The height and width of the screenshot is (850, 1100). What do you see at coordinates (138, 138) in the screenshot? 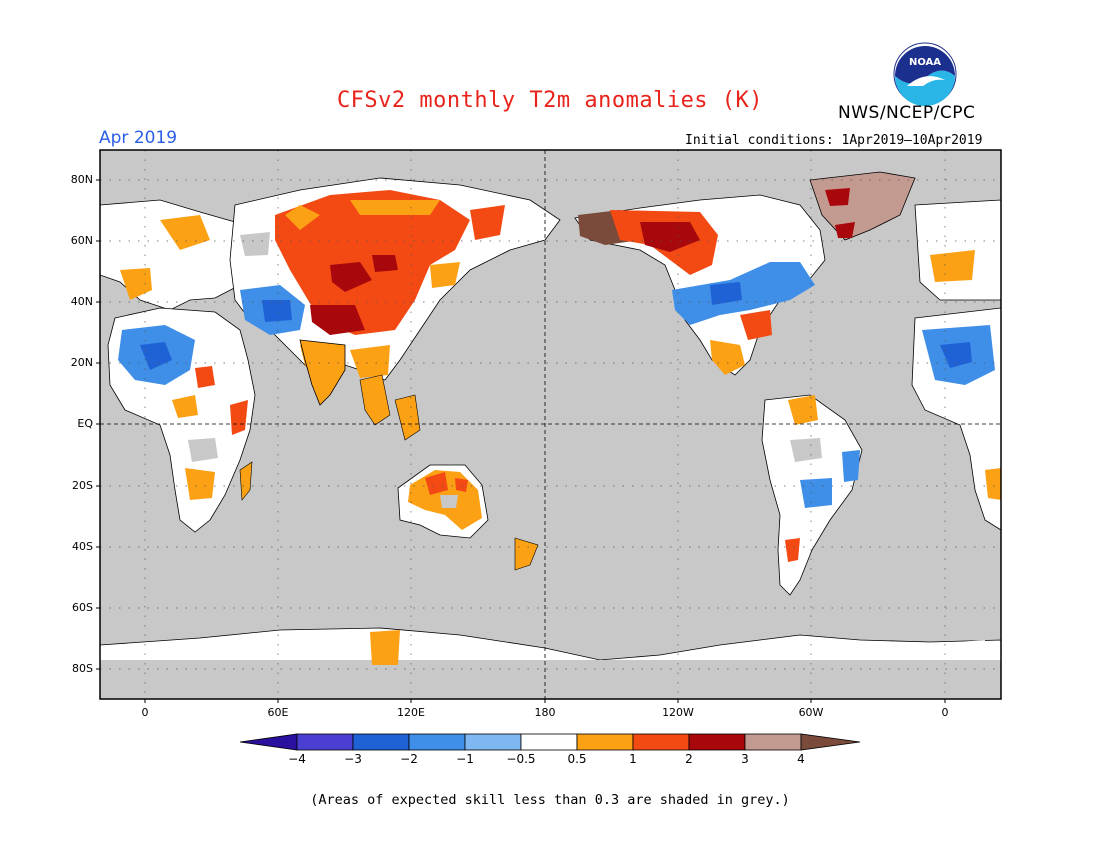
I see `month-label: Apr 2019` at bounding box center [138, 138].